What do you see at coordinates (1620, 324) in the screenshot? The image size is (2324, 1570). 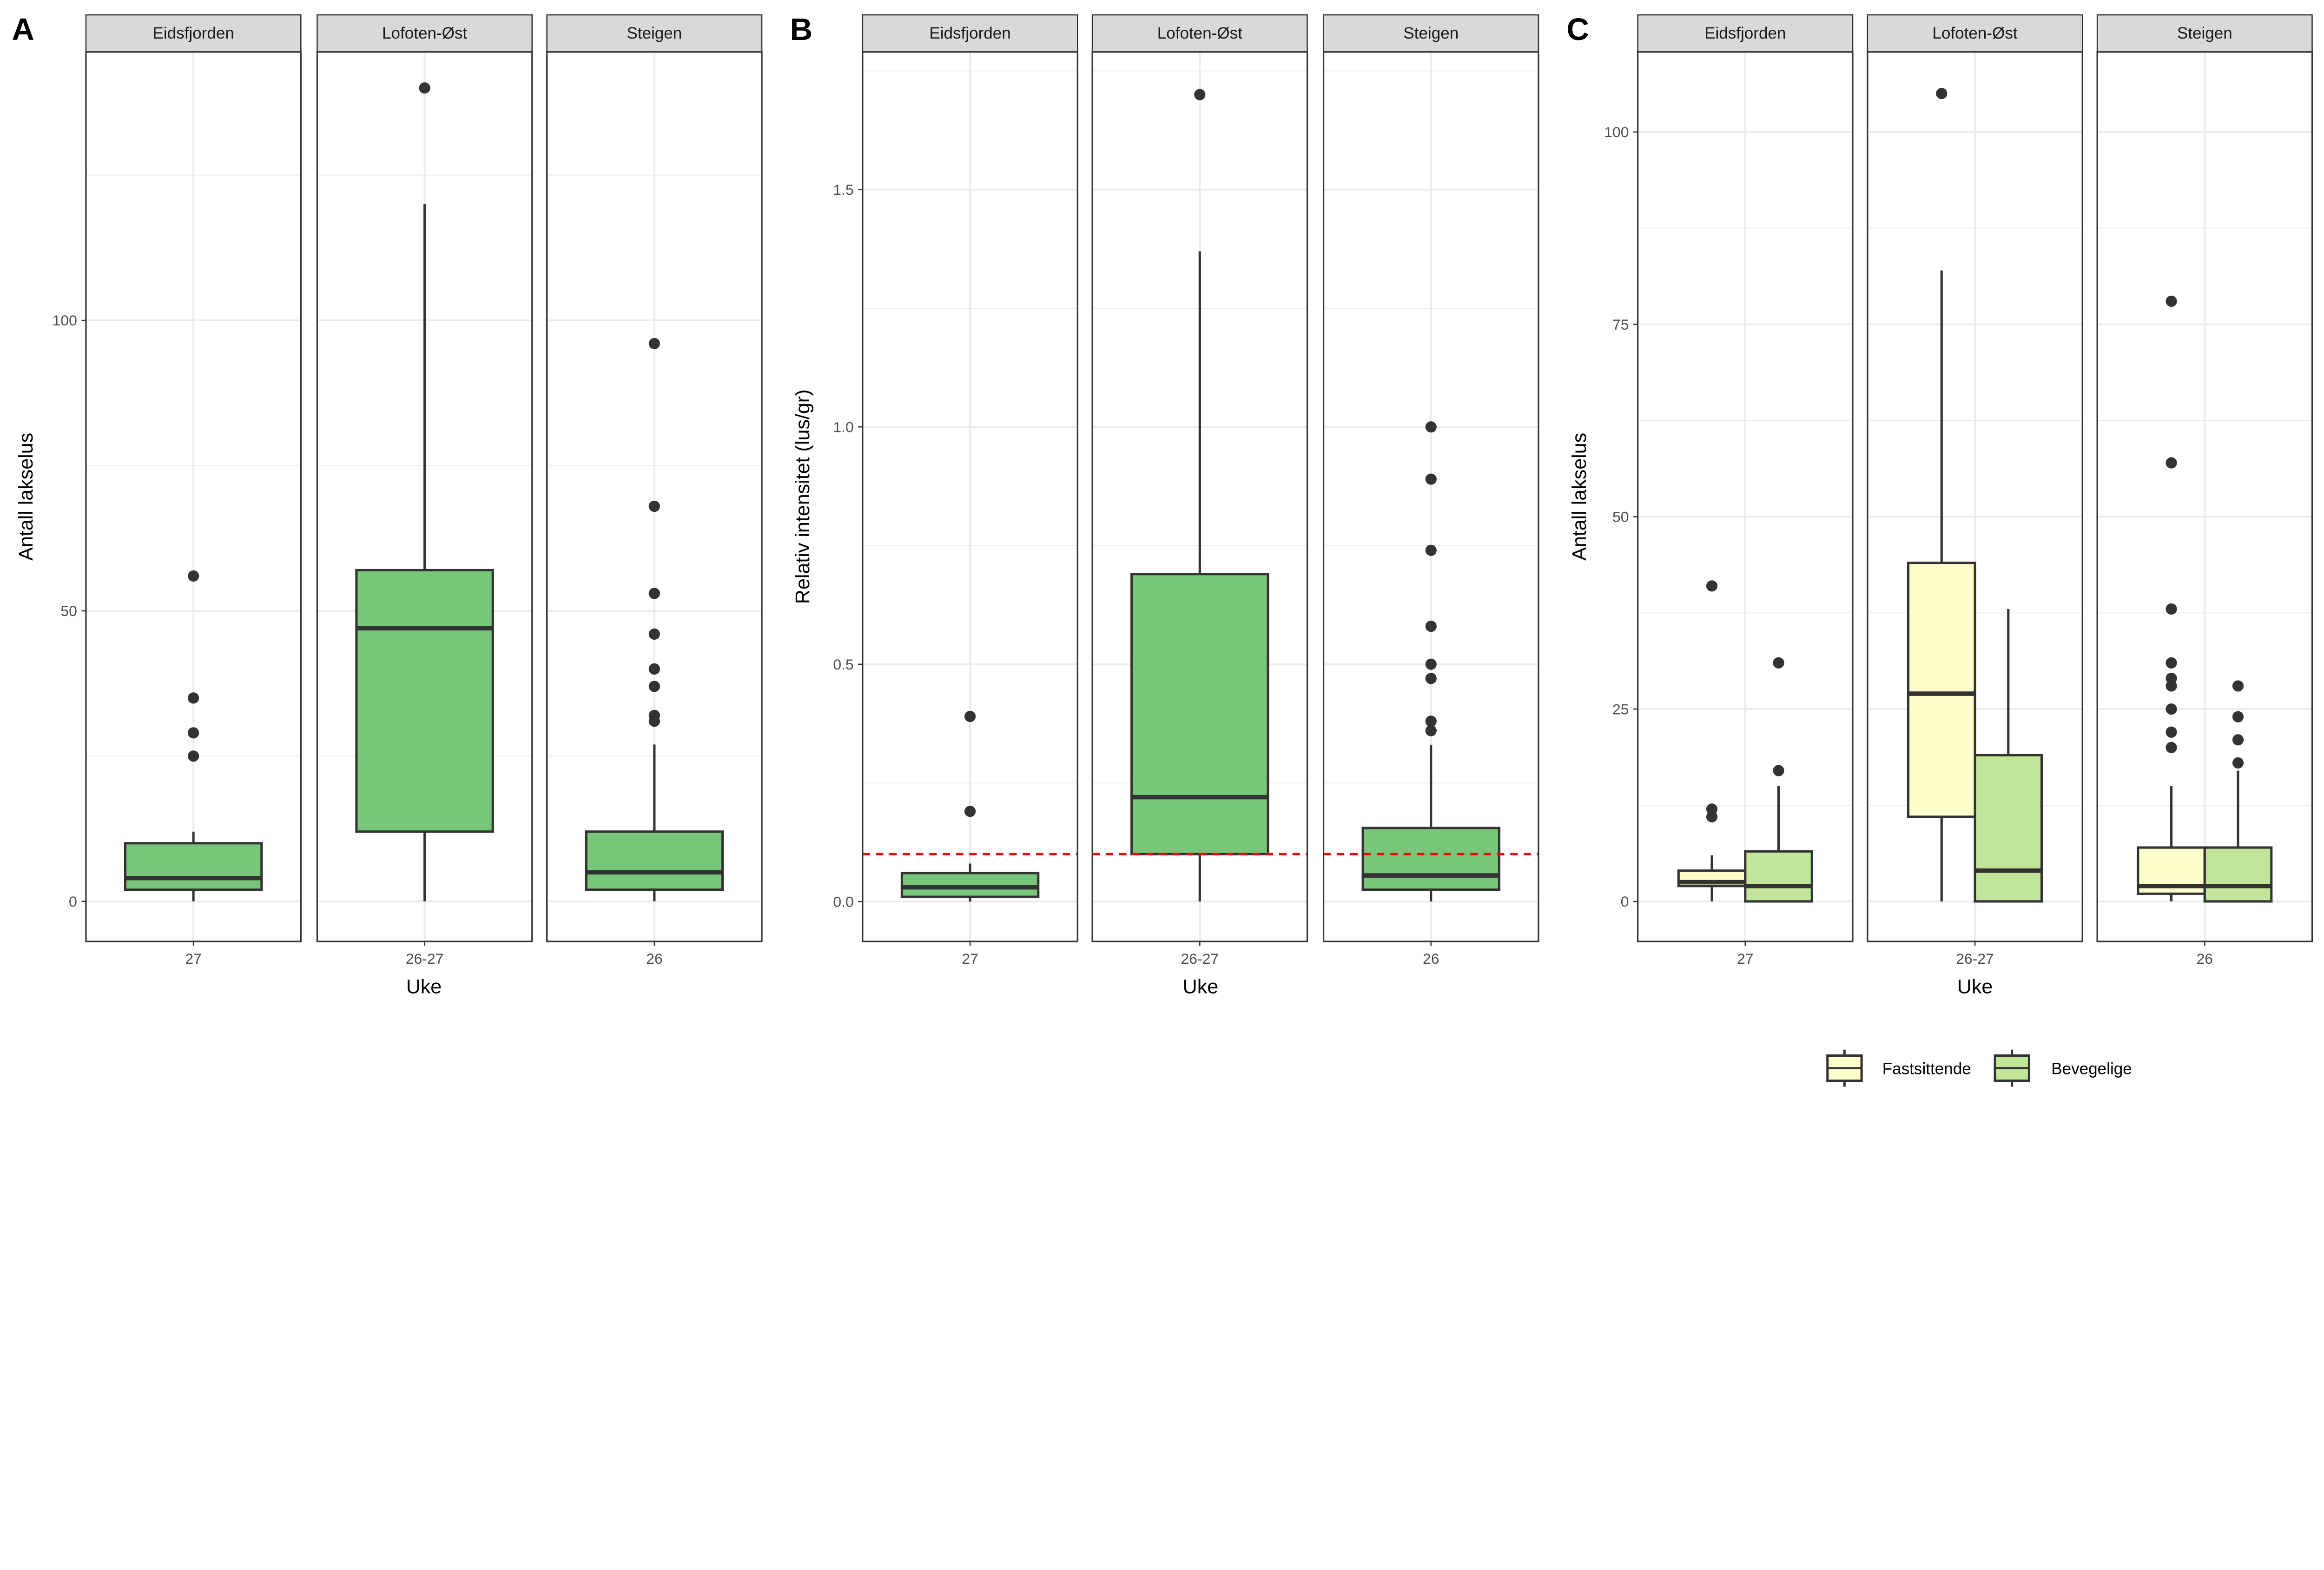 I see `y-tick-label: 75` at bounding box center [1620, 324].